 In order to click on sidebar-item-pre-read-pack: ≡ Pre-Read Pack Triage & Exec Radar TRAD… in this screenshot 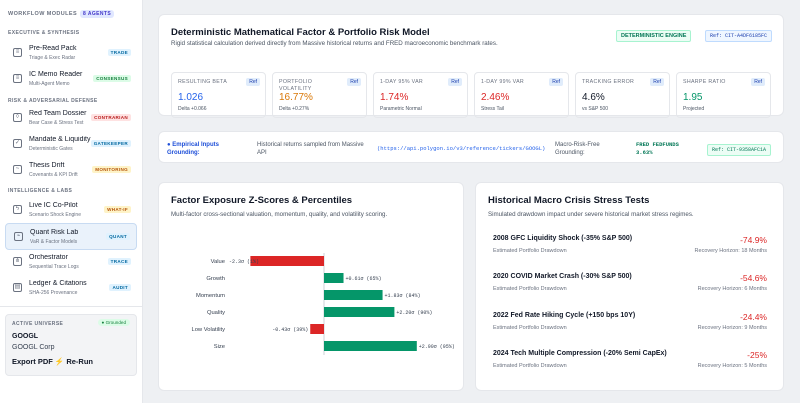, I will do `click(71, 53)`.